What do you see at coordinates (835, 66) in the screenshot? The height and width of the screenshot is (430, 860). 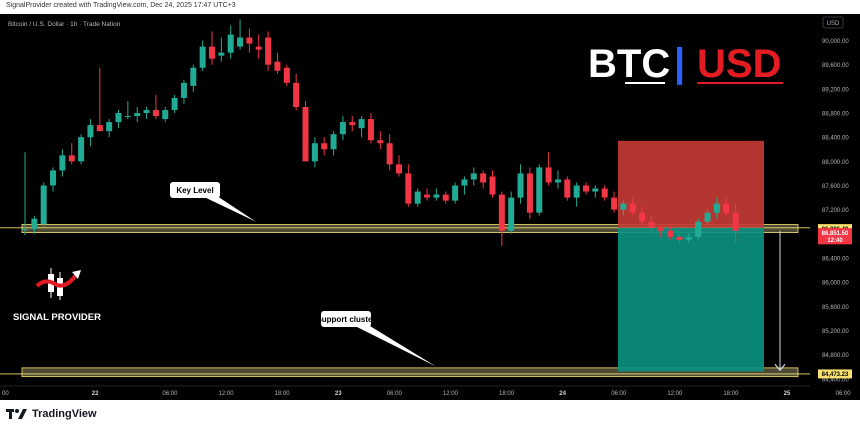 I see `y-tick-label: 89,600.00` at bounding box center [835, 66].